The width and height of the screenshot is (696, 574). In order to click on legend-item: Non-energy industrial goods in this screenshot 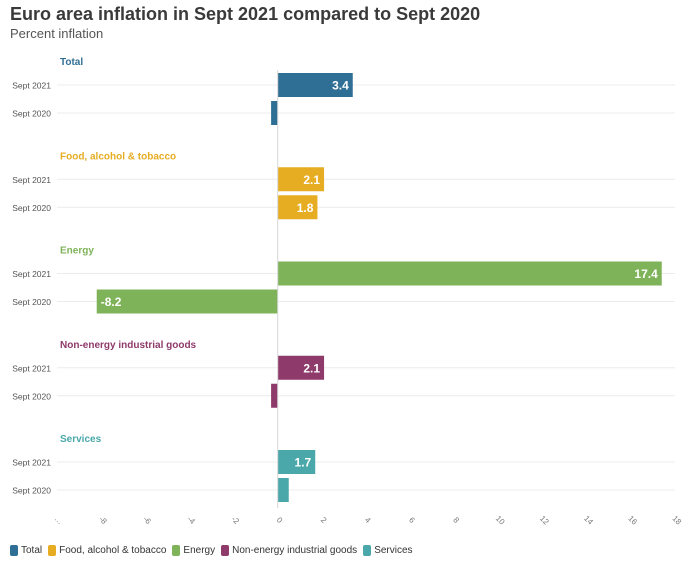, I will do `click(289, 550)`.